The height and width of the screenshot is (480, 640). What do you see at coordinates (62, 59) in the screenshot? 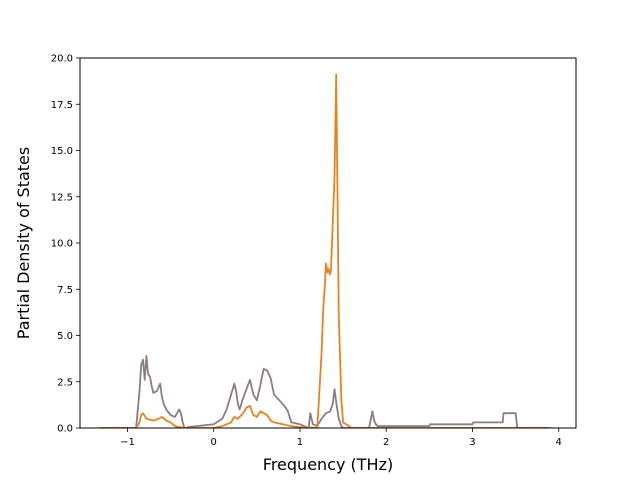
I see `y-tick-label: 20.0` at bounding box center [62, 59].